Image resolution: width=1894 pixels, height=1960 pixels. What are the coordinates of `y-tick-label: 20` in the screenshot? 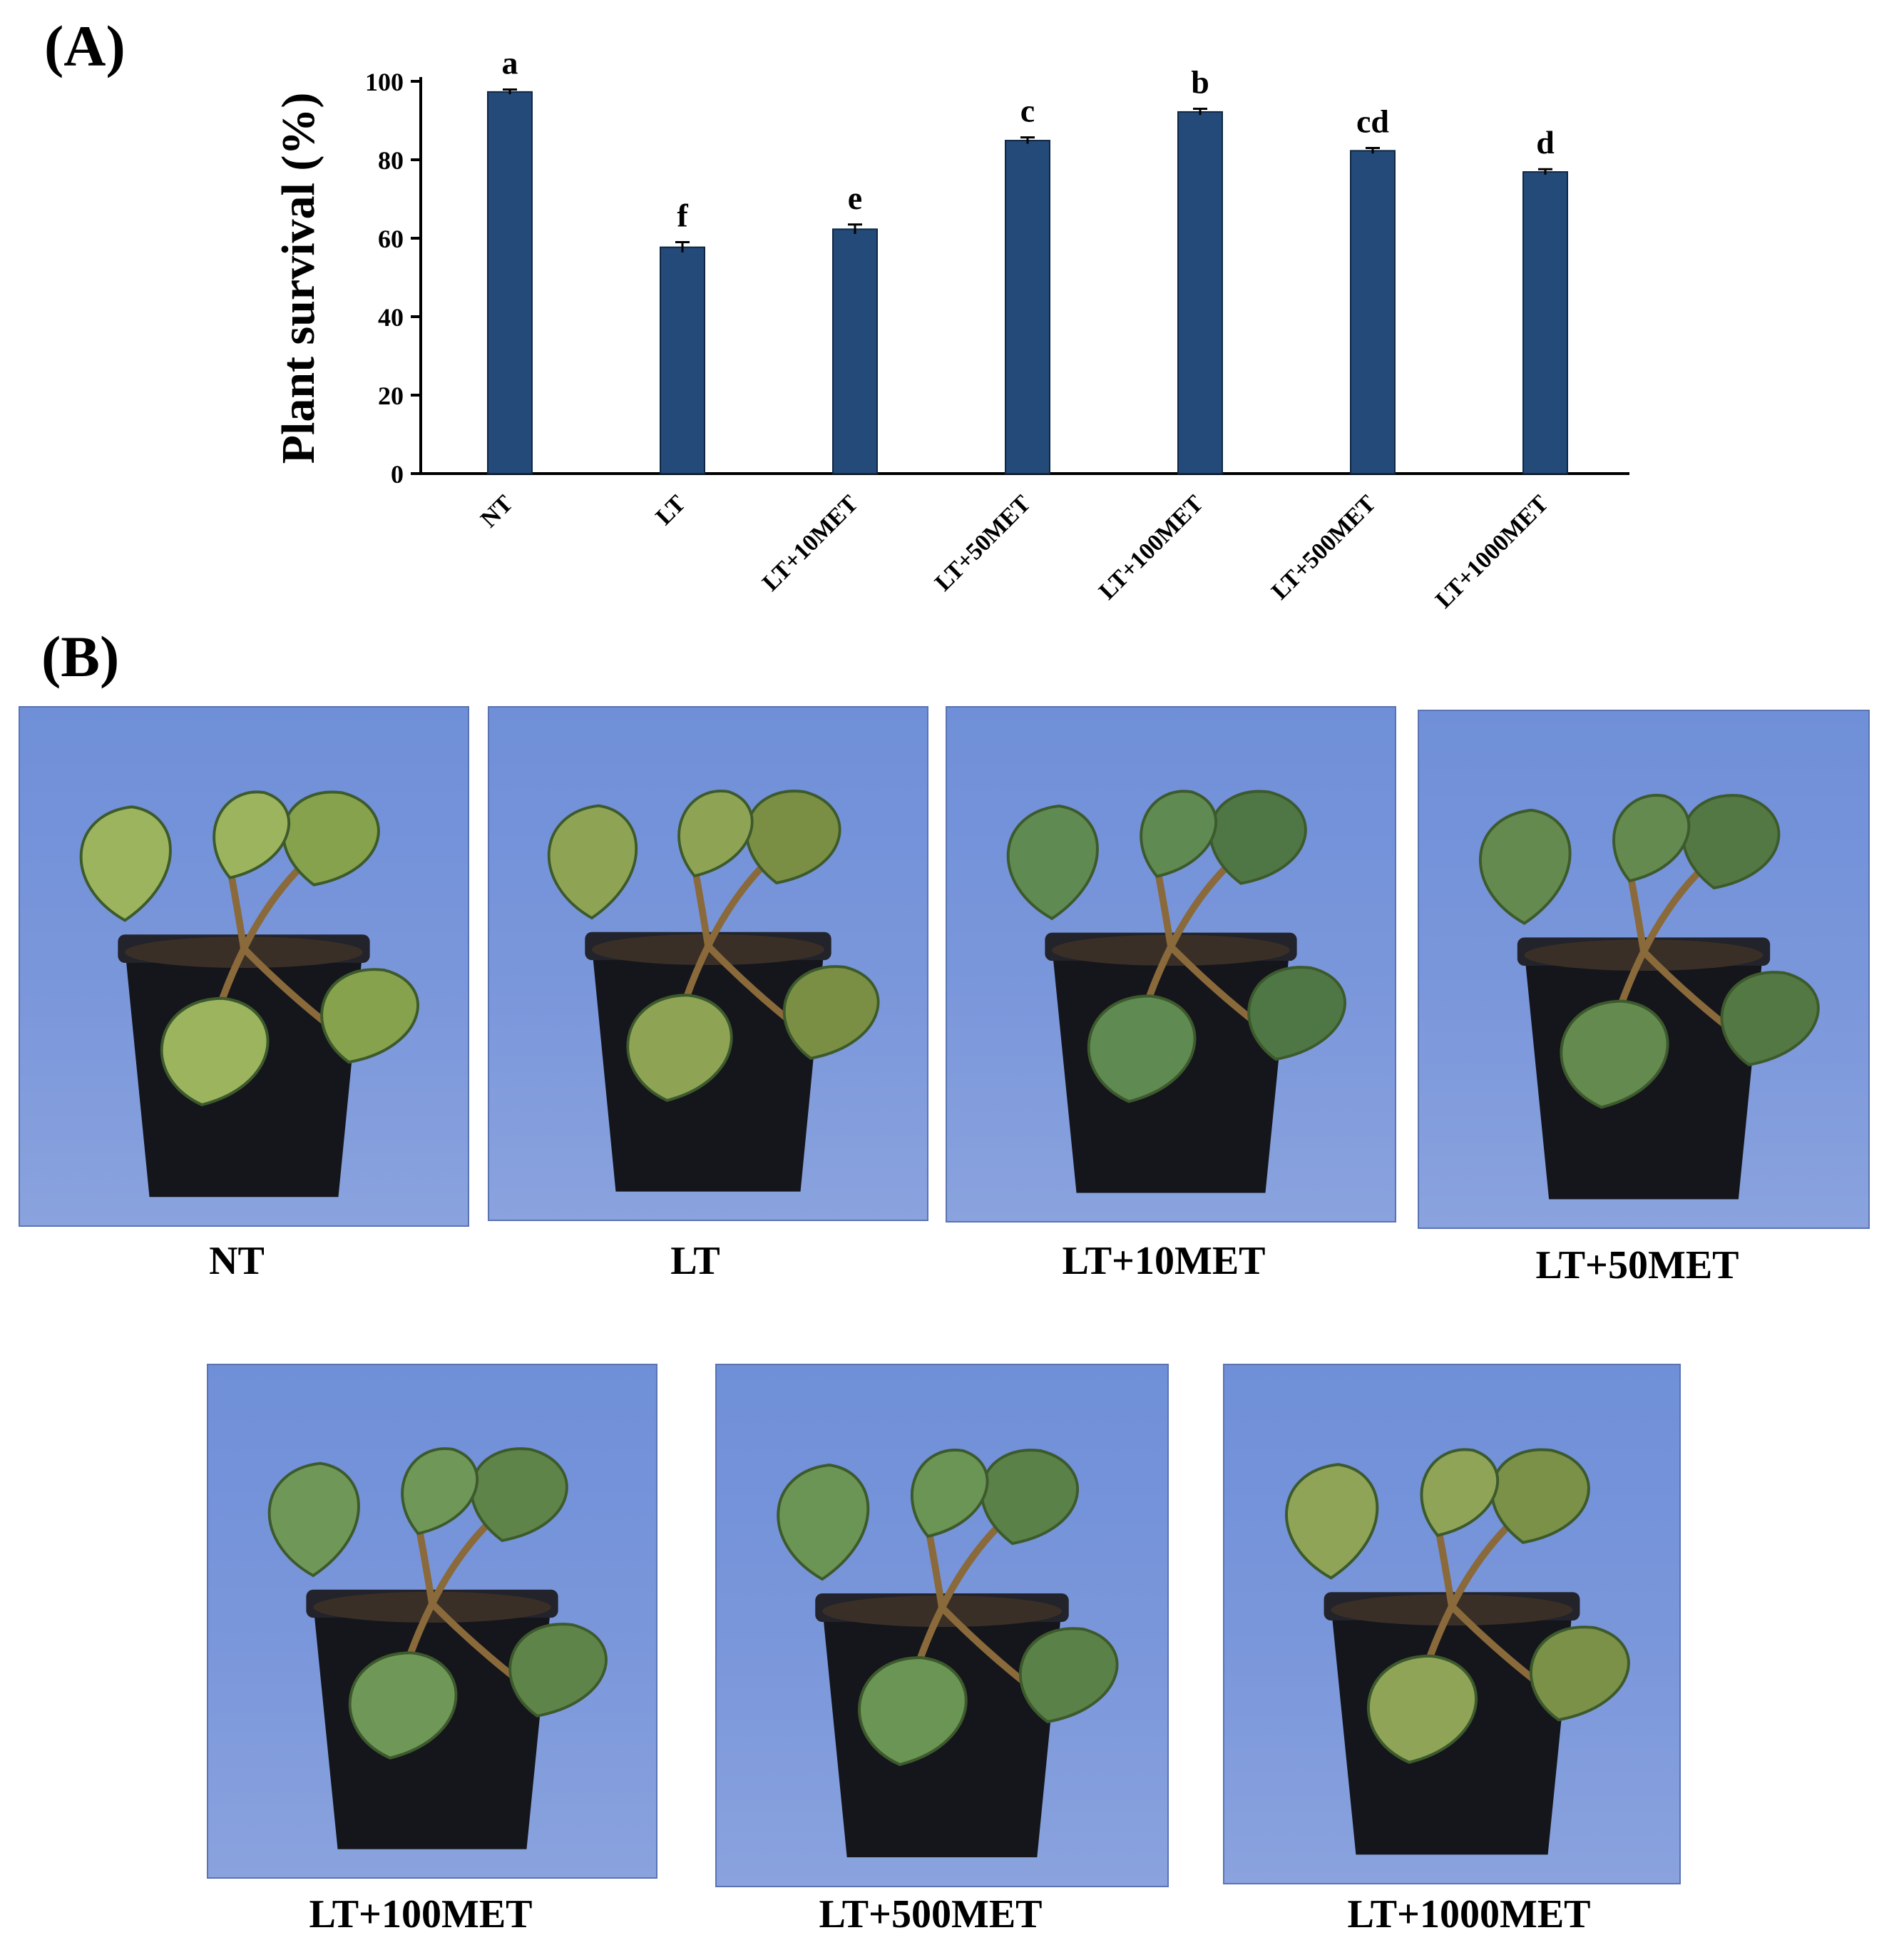 It's located at (391, 396).